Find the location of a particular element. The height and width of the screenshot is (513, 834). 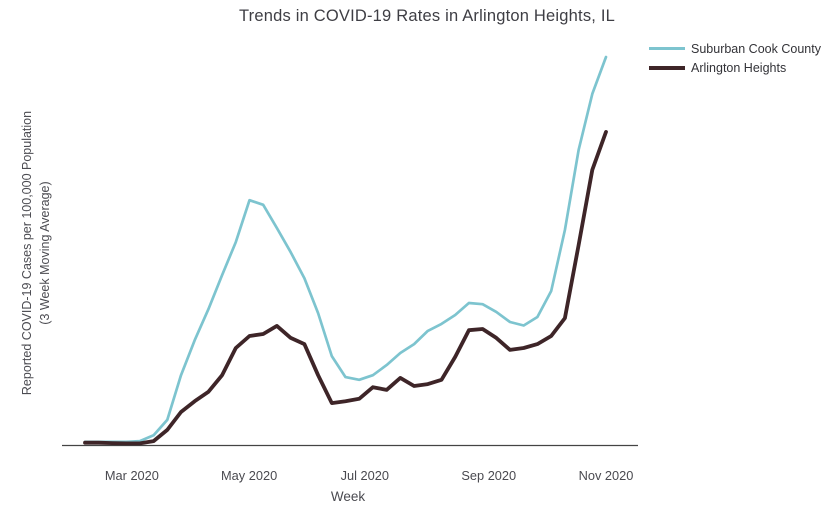

x-tick-label: Nov 2020 is located at coordinates (606, 475).